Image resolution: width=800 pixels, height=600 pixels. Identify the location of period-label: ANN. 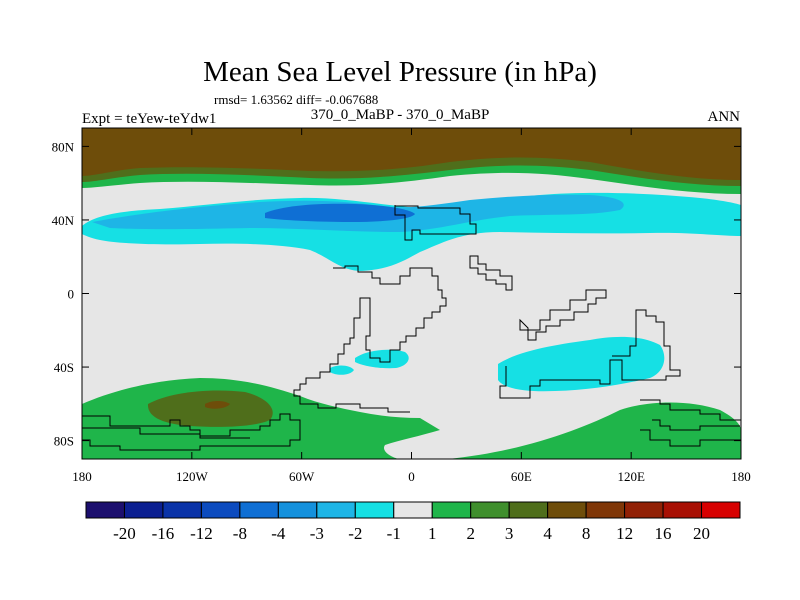
(724, 117).